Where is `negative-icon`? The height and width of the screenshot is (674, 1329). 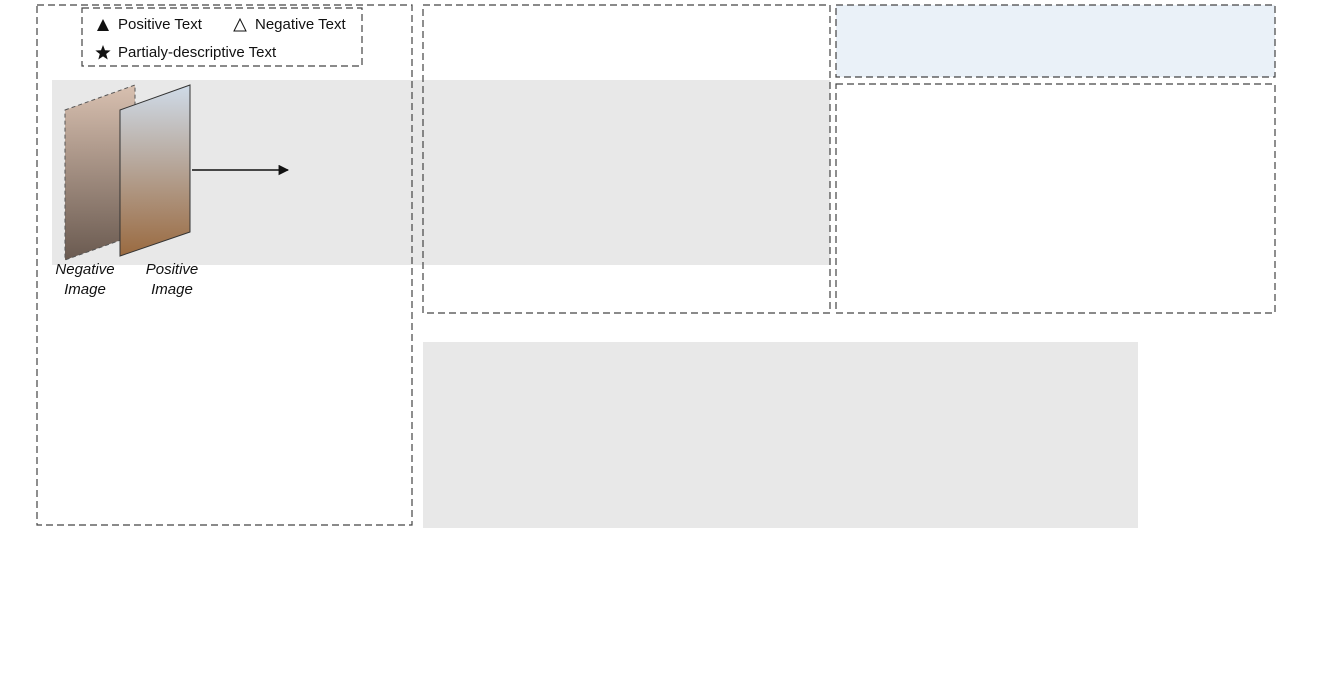
negative-icon is located at coordinates (240, 24).